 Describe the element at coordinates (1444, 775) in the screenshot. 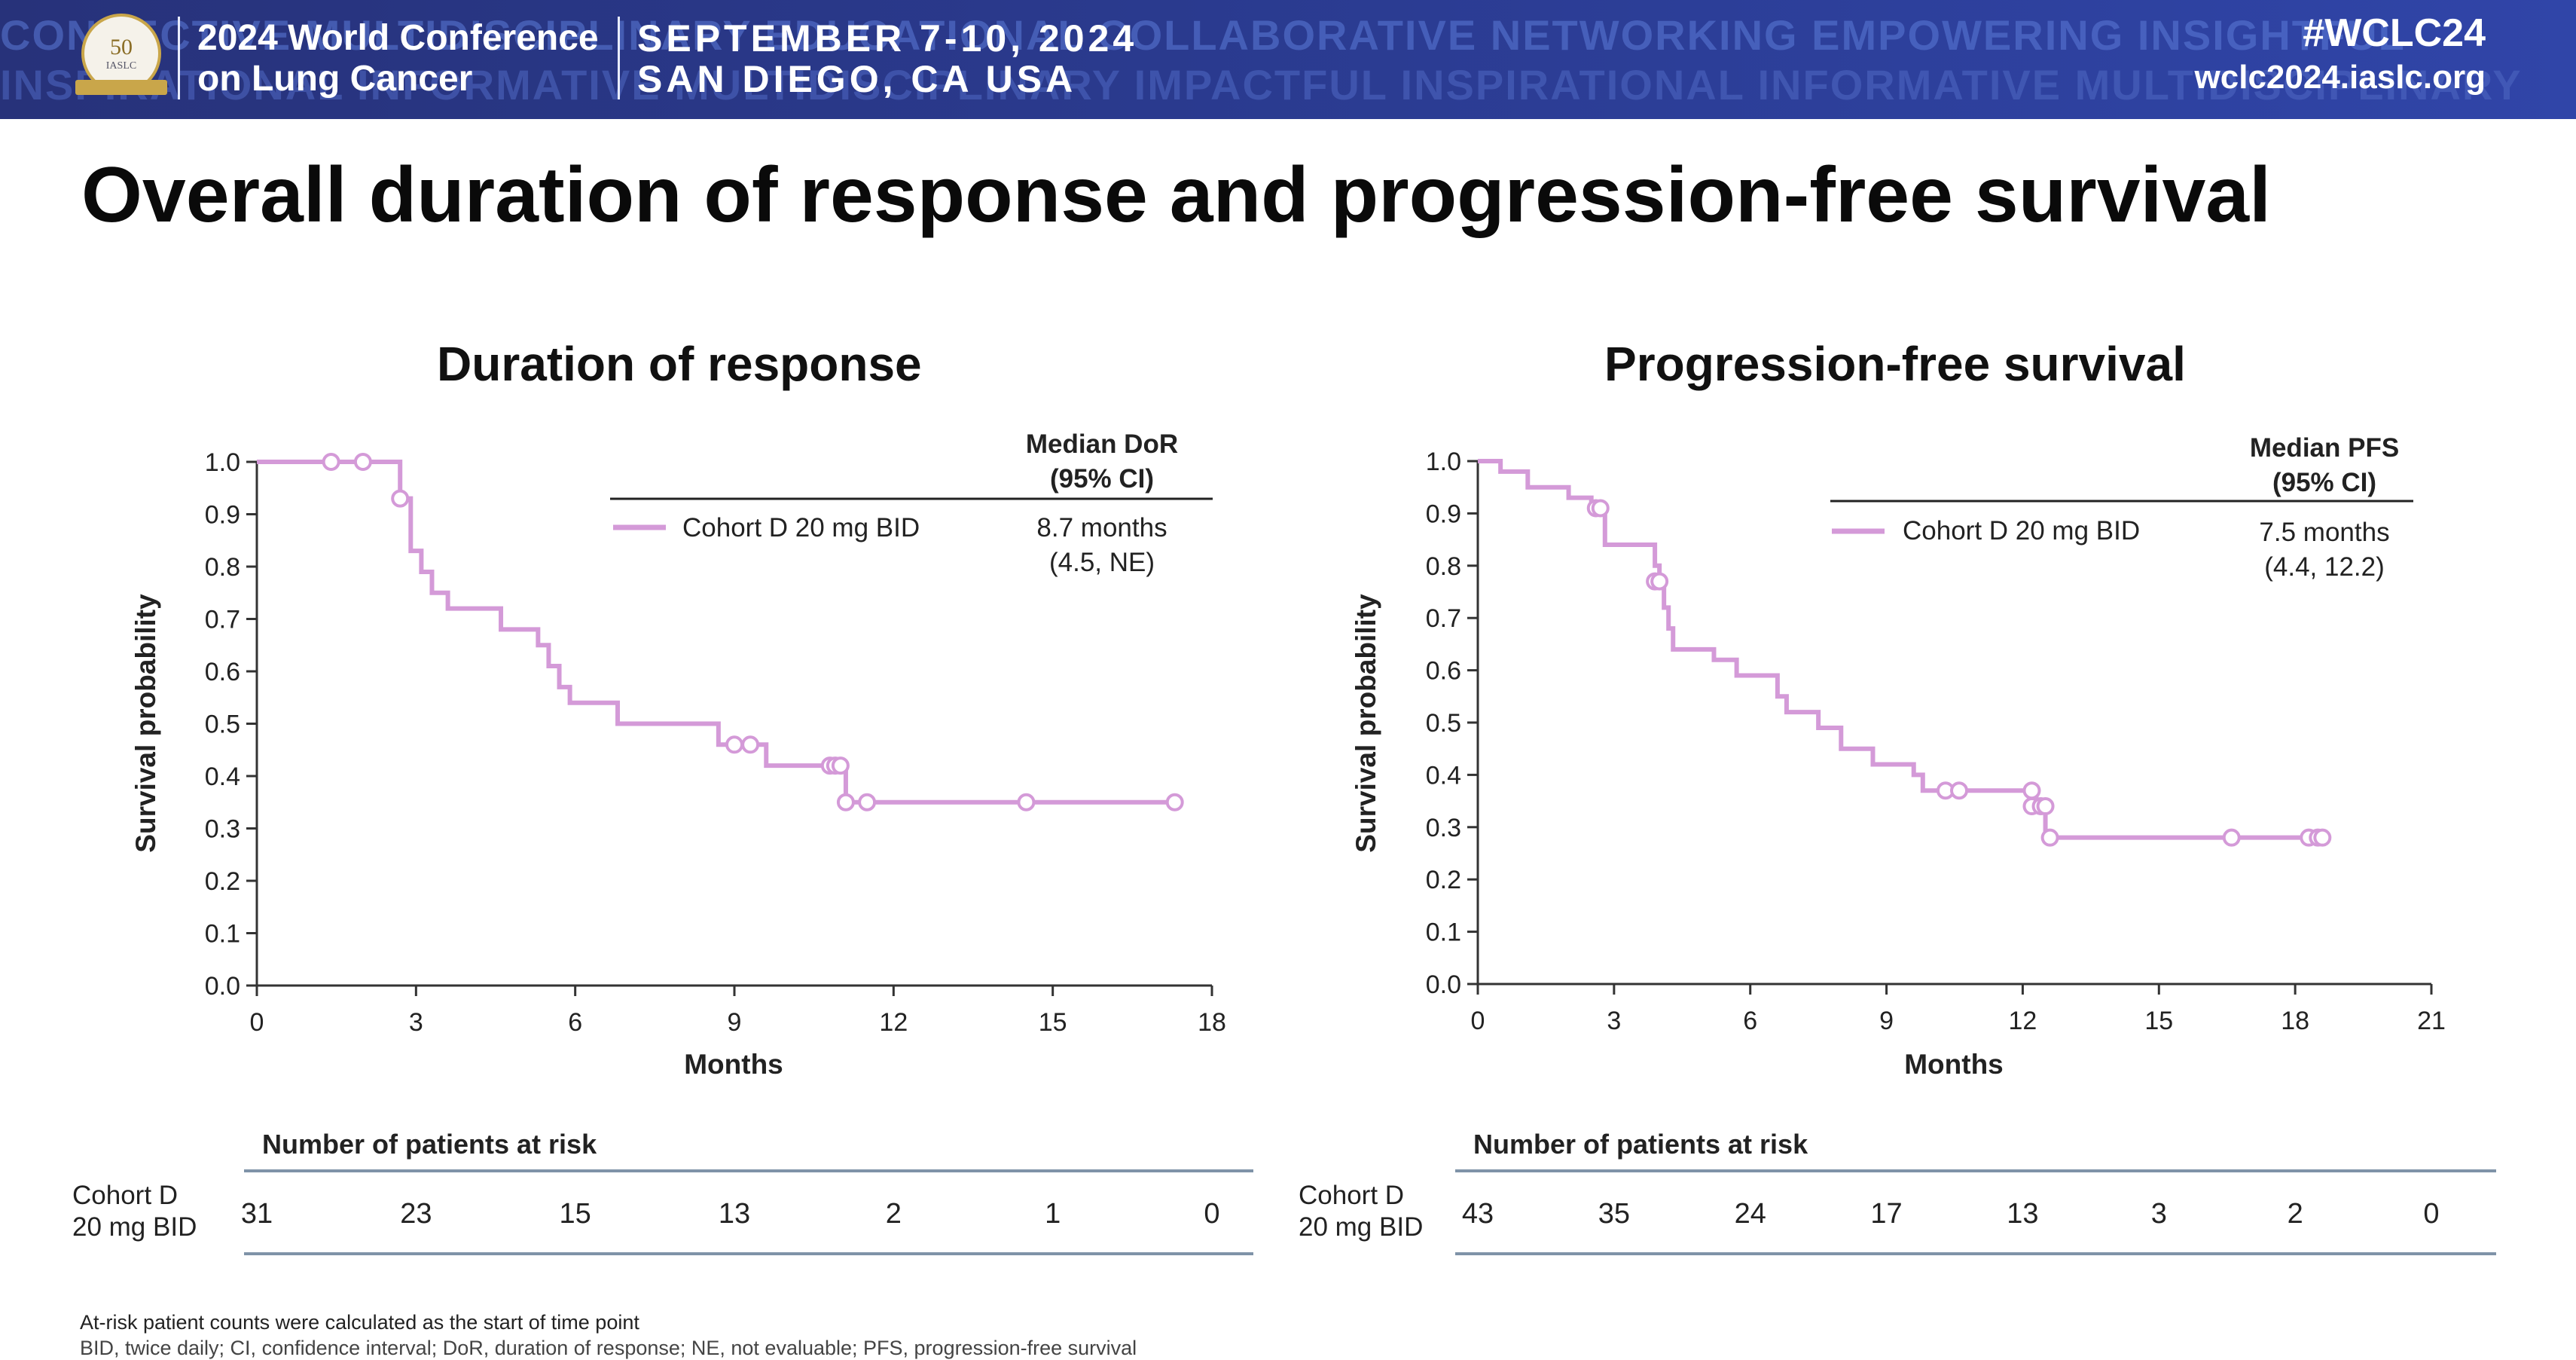

I see `y-tick-label: 0.4` at that location.